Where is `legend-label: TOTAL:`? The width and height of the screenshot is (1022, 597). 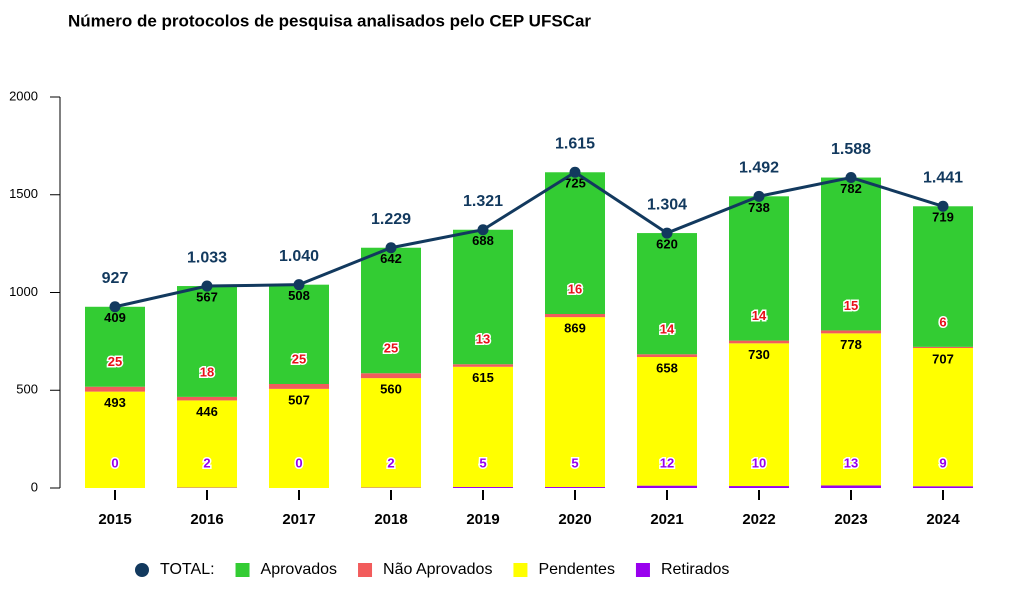 legend-label: TOTAL: is located at coordinates (187, 569).